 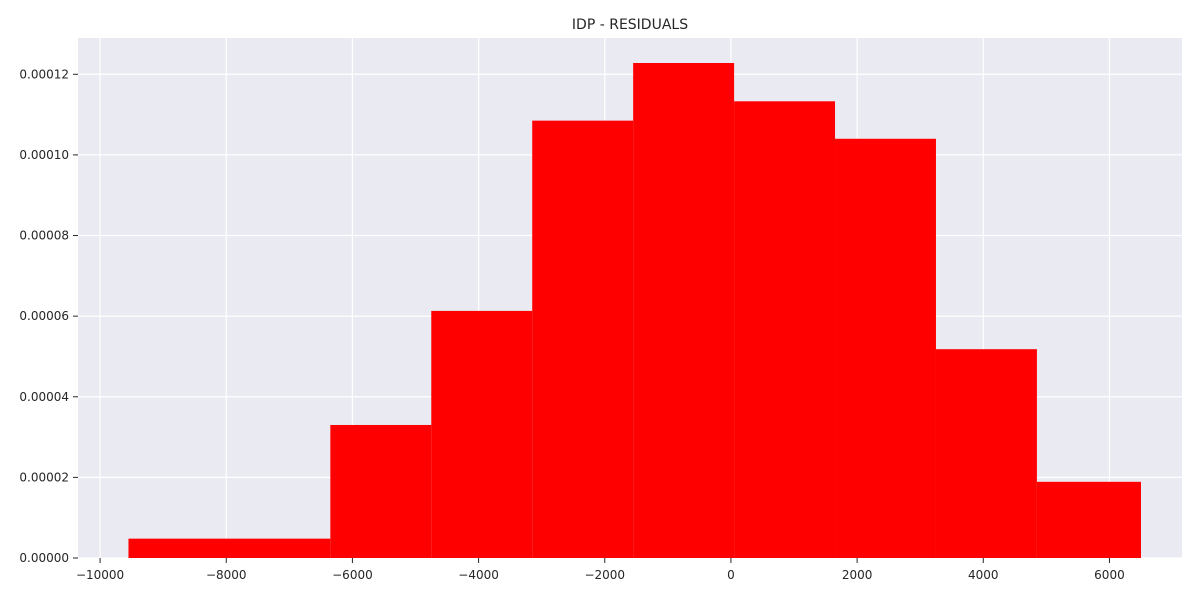 I want to click on x-tick-label: −6000, so click(x=352, y=575).